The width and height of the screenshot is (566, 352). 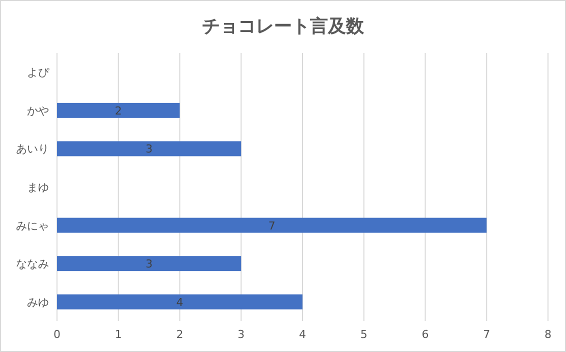 I want to click on x-tick-label: 1, so click(x=118, y=334).